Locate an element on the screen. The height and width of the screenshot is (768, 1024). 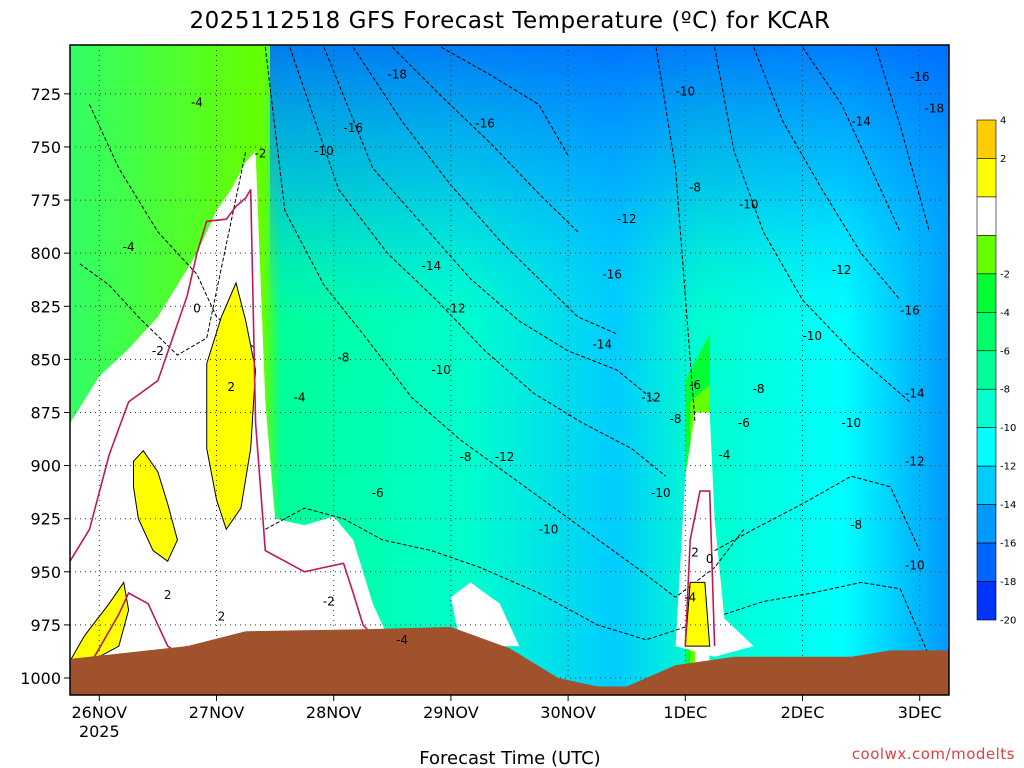
colorbar-label: 4 is located at coordinates (1003, 121).